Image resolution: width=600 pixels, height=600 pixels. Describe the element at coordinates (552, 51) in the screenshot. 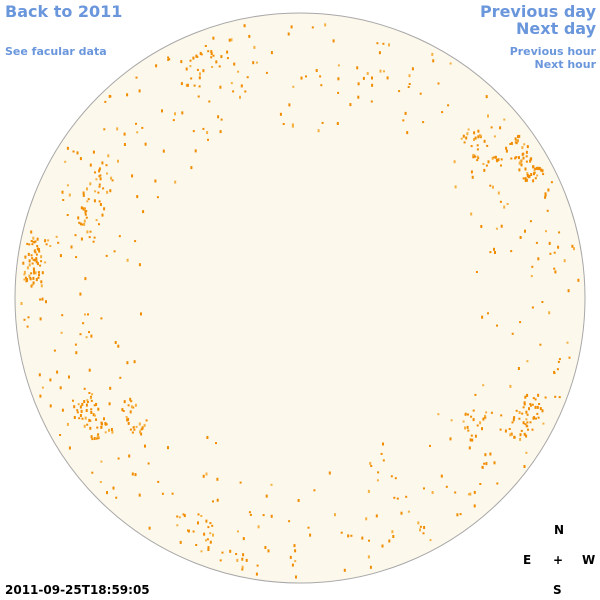

I see `previous-hour-link: Previous hour` at that location.